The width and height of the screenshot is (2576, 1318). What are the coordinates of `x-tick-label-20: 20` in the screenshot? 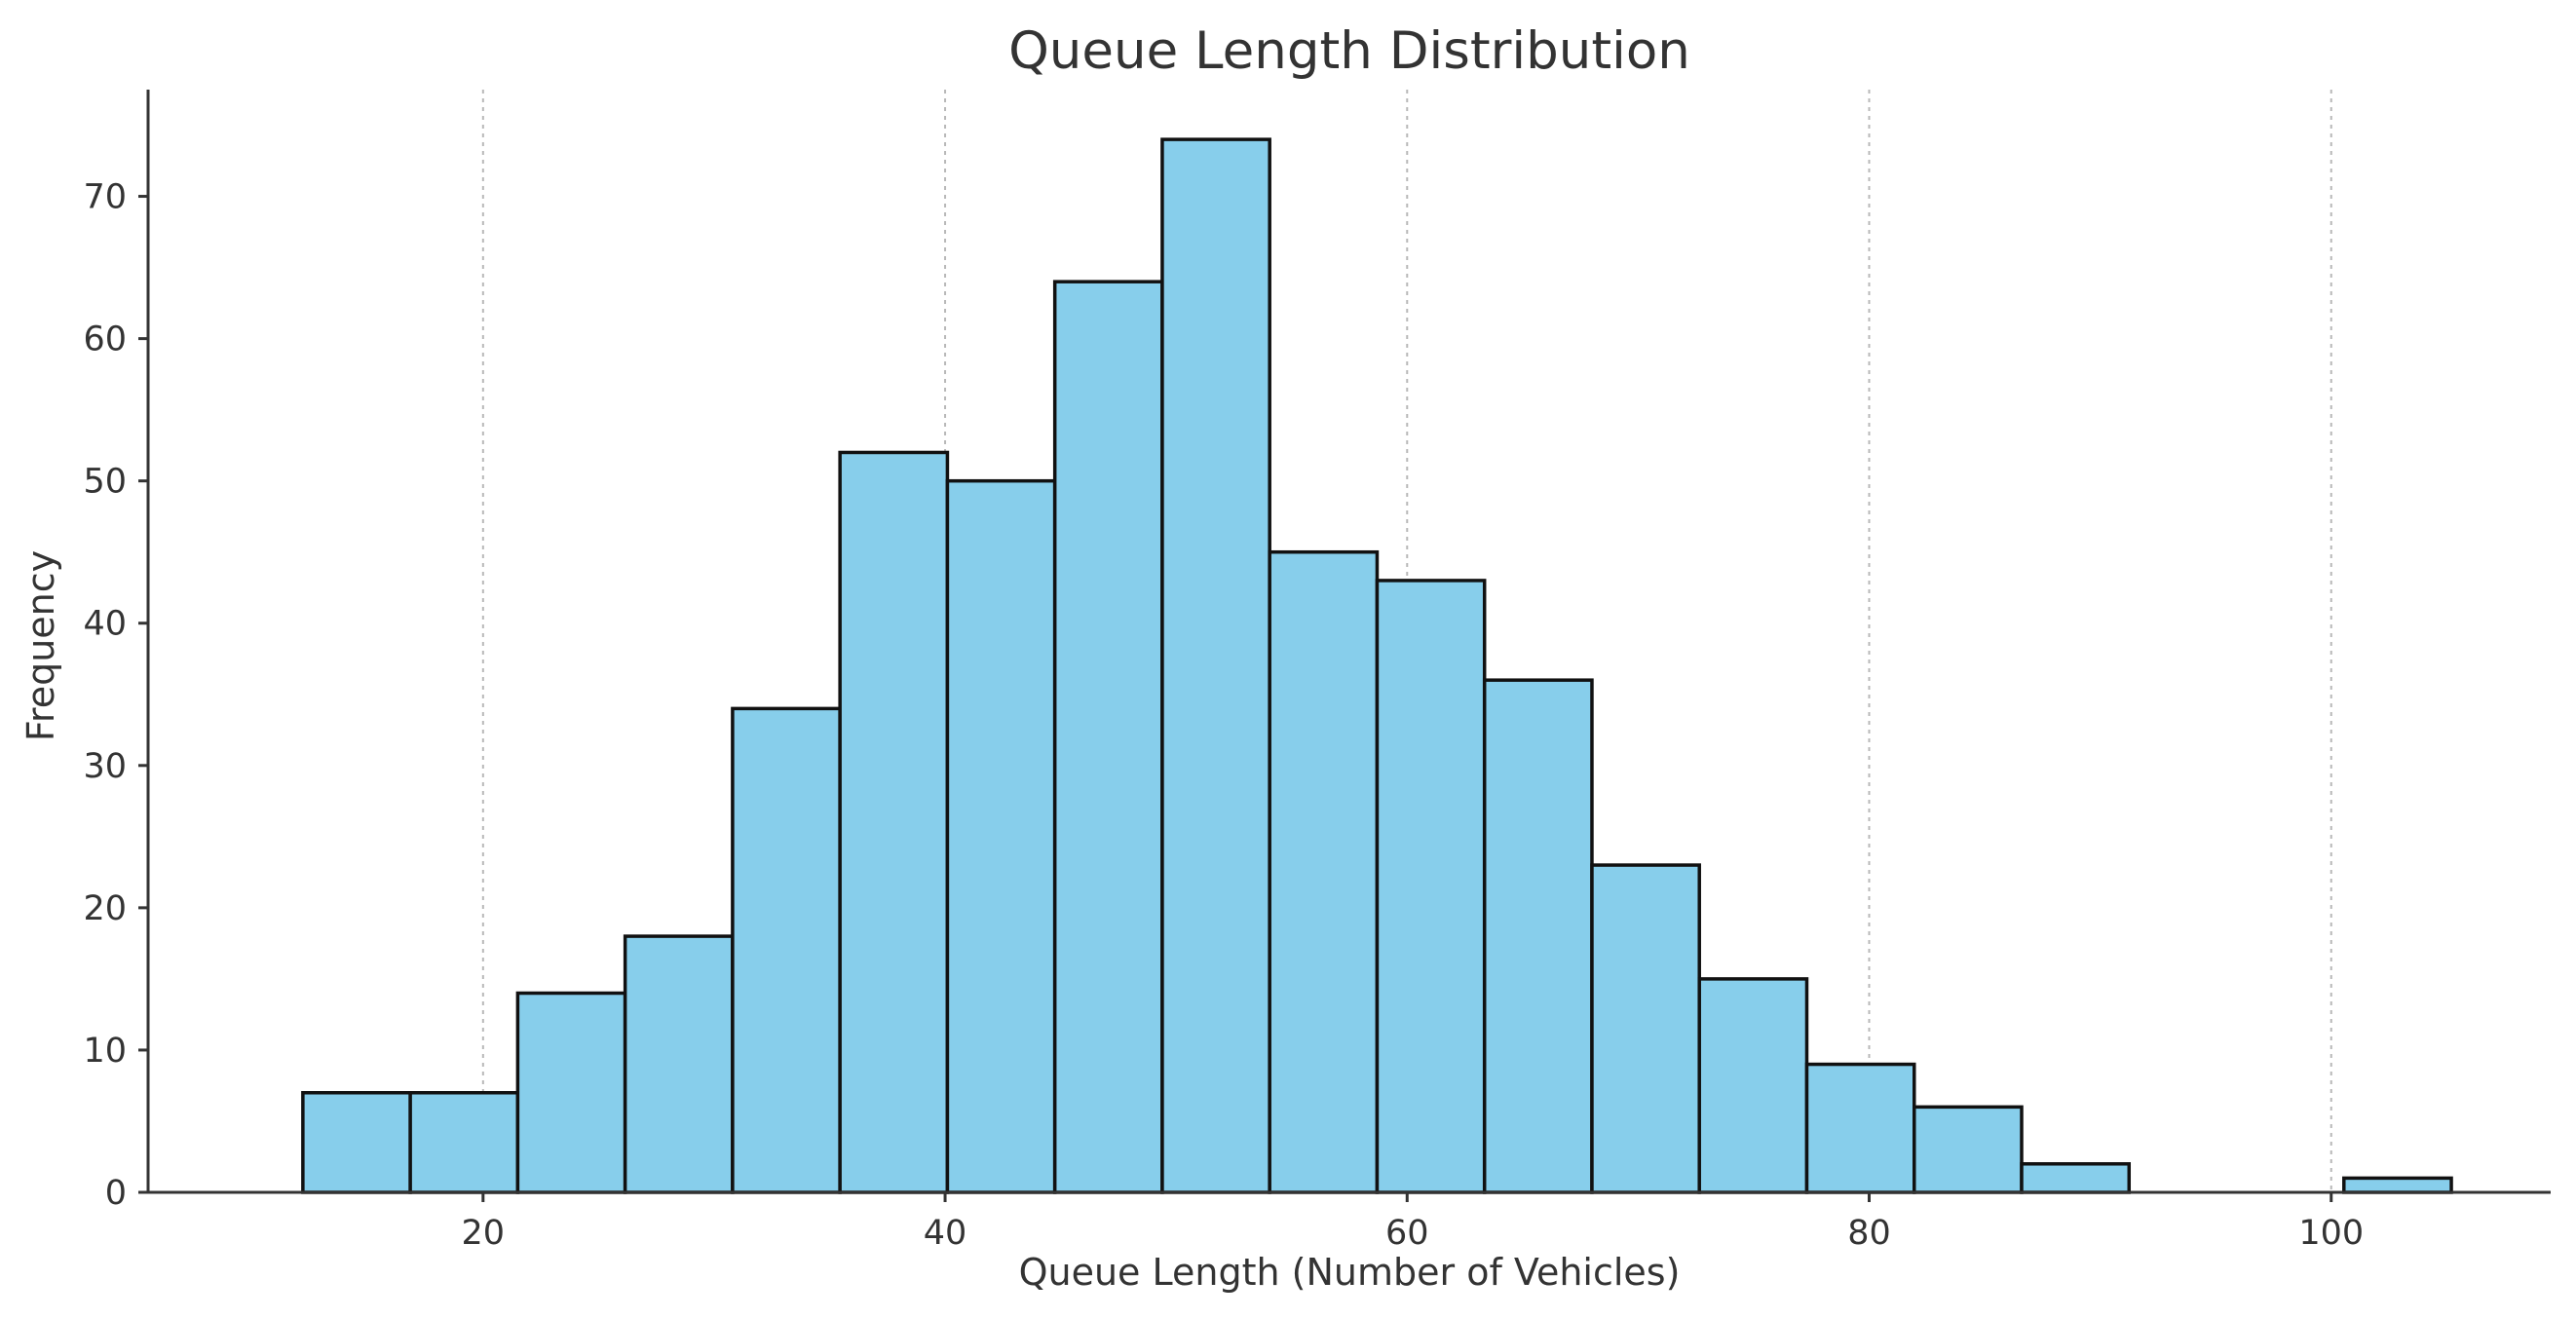 It's located at (484, 1233).